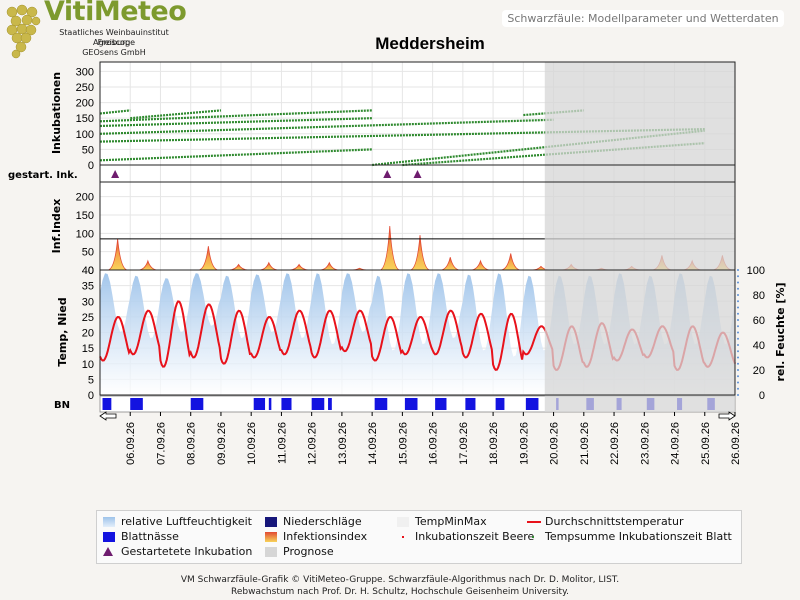 The height and width of the screenshot is (600, 800). Describe the element at coordinates (85, 216) in the screenshot. I see `infection-tick-label: 150` at that location.